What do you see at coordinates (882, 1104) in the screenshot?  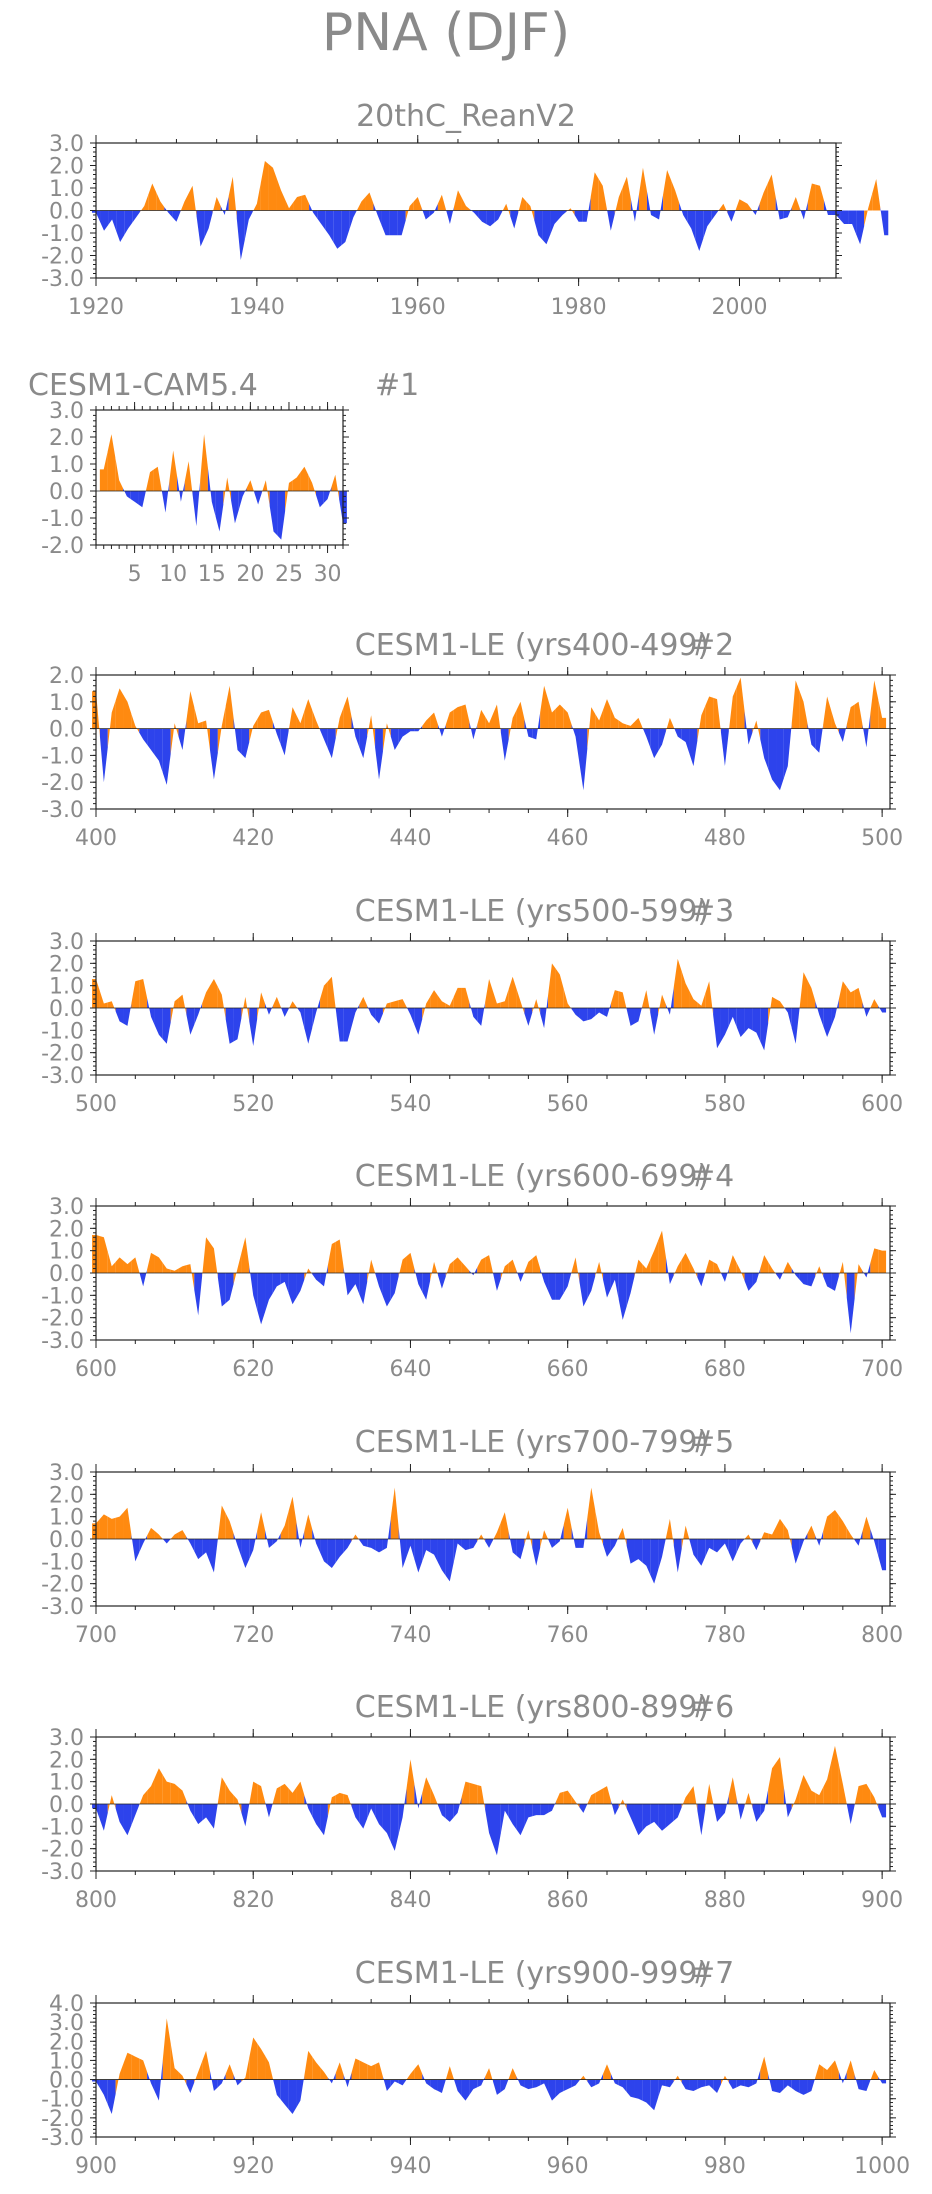 I see `x-tick-label: 600` at bounding box center [882, 1104].